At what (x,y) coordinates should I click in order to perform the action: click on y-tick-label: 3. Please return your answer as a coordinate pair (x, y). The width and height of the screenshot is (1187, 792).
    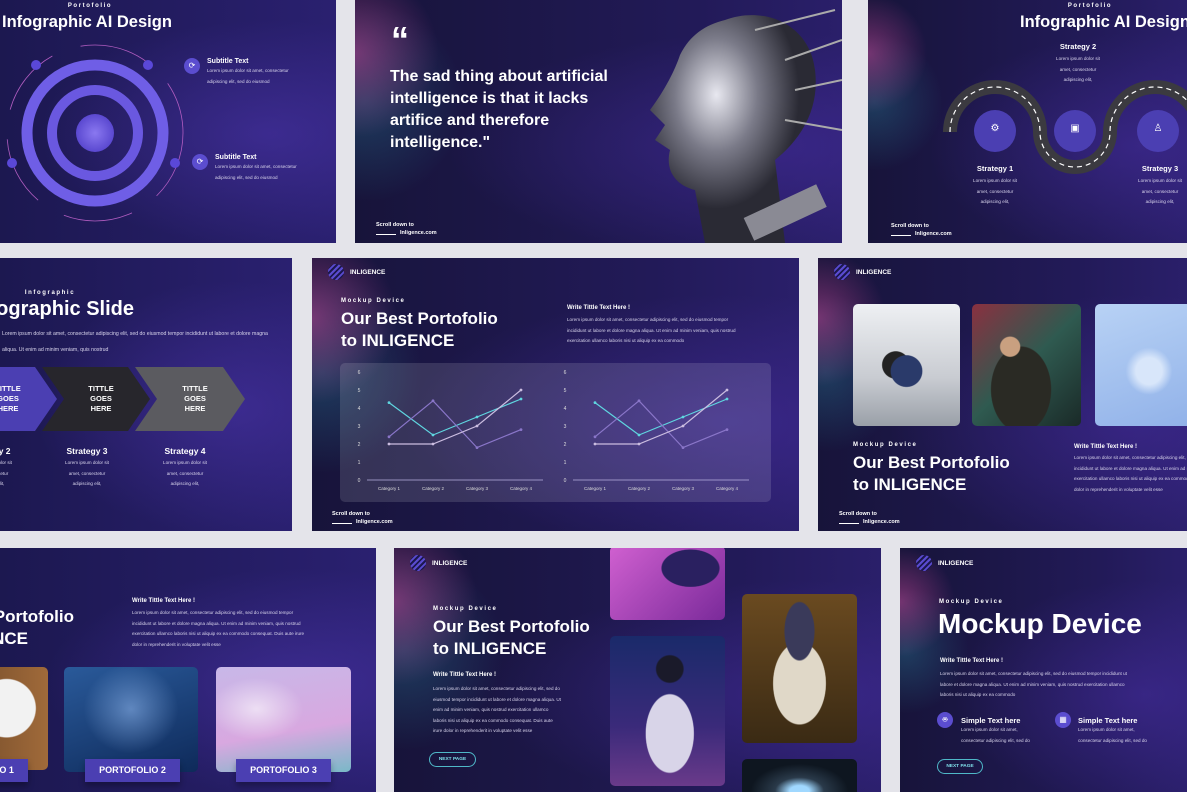
    Looking at the image, I should click on (359, 427).